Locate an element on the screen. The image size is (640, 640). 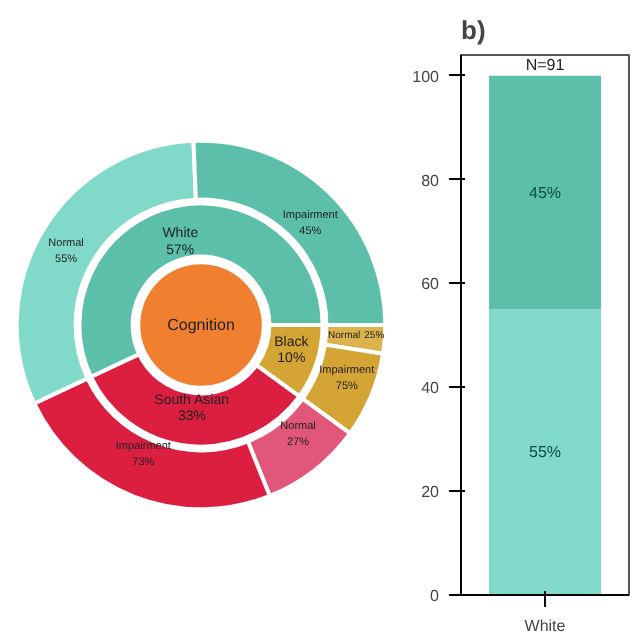
chart-title: b) is located at coordinates (473, 30).